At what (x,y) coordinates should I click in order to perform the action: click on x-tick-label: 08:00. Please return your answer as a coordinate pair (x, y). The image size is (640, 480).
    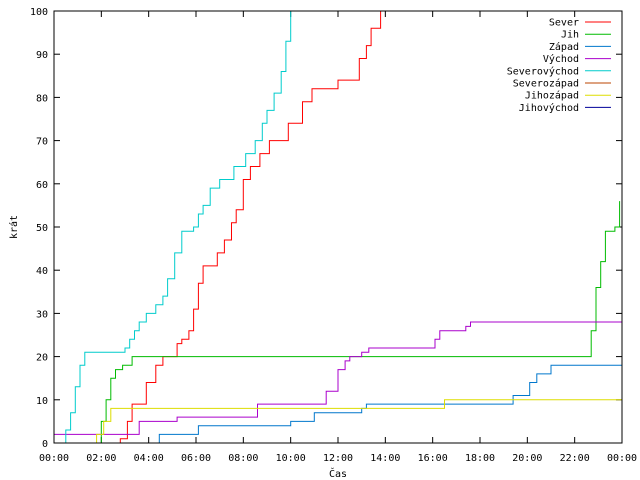
    Looking at the image, I should click on (243, 458).